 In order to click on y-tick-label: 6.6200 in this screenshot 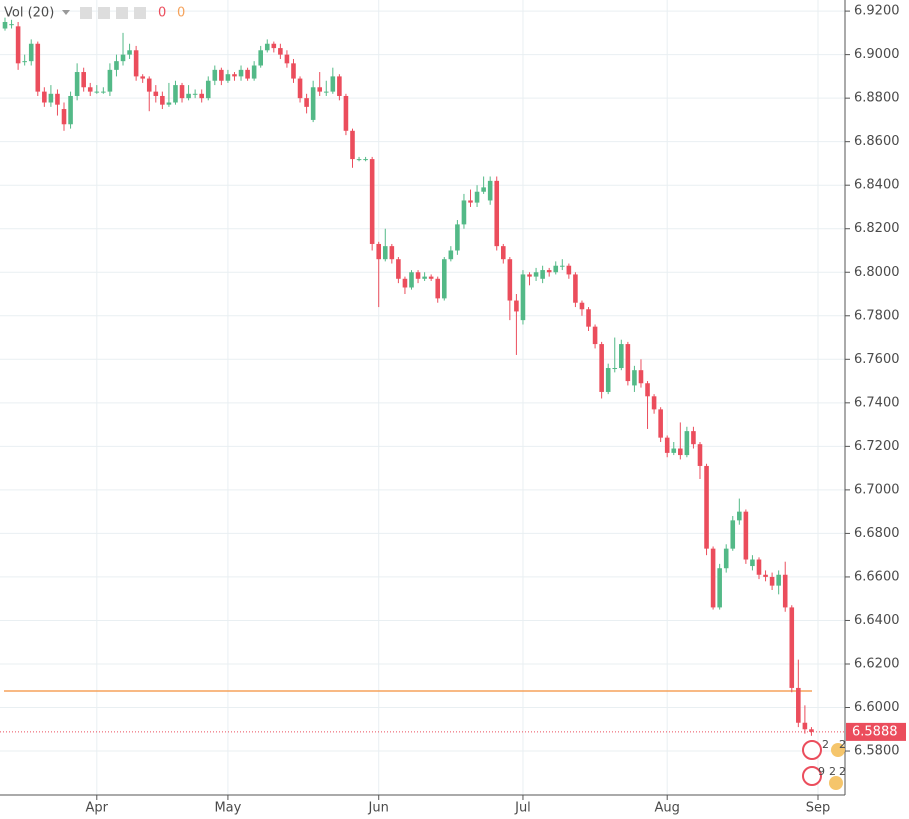, I will do `click(877, 663)`.